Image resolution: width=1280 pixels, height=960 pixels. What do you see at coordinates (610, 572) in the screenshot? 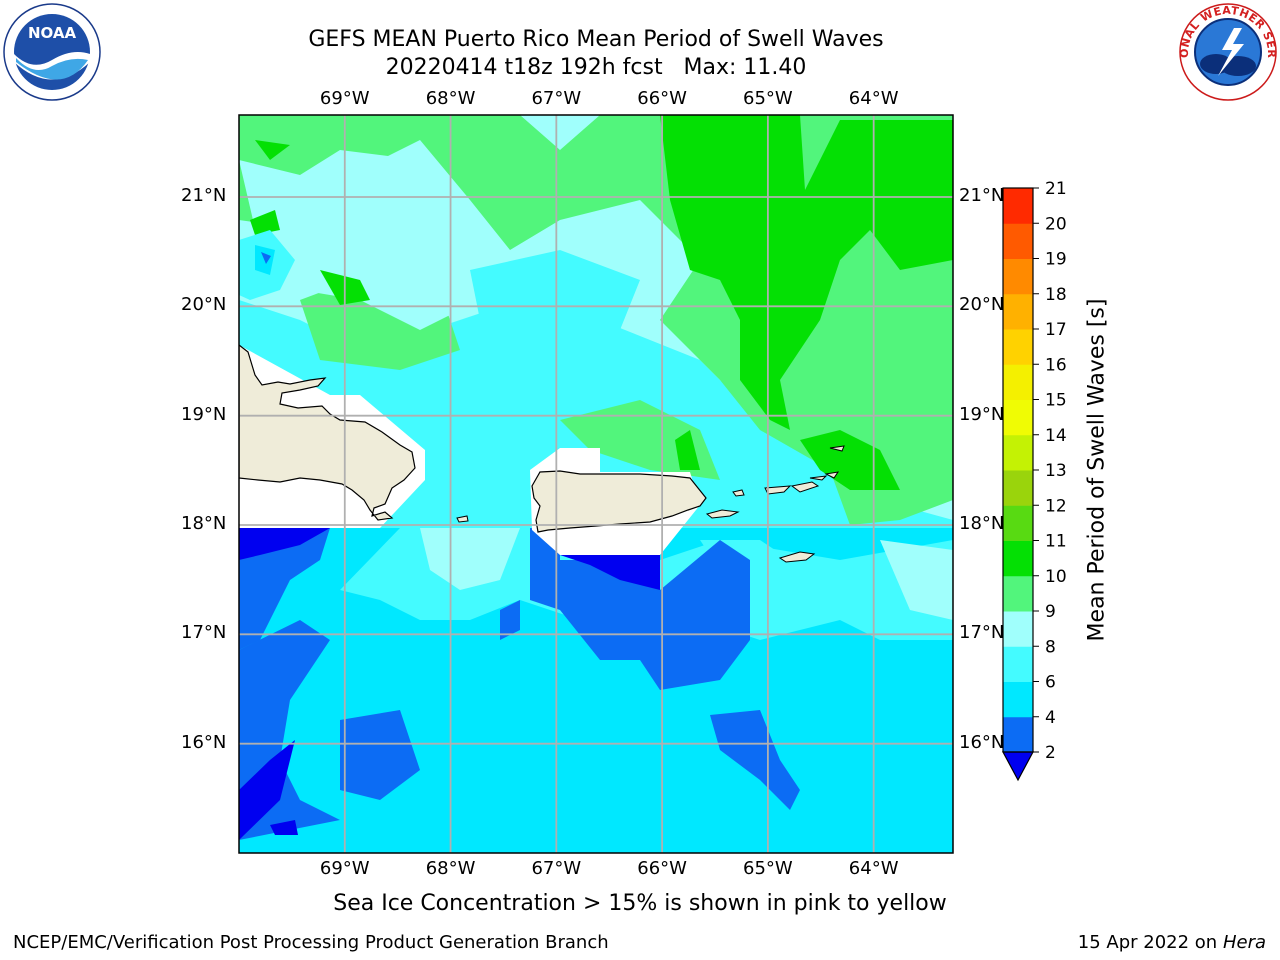
I see `contour-under-c` at bounding box center [610, 572].